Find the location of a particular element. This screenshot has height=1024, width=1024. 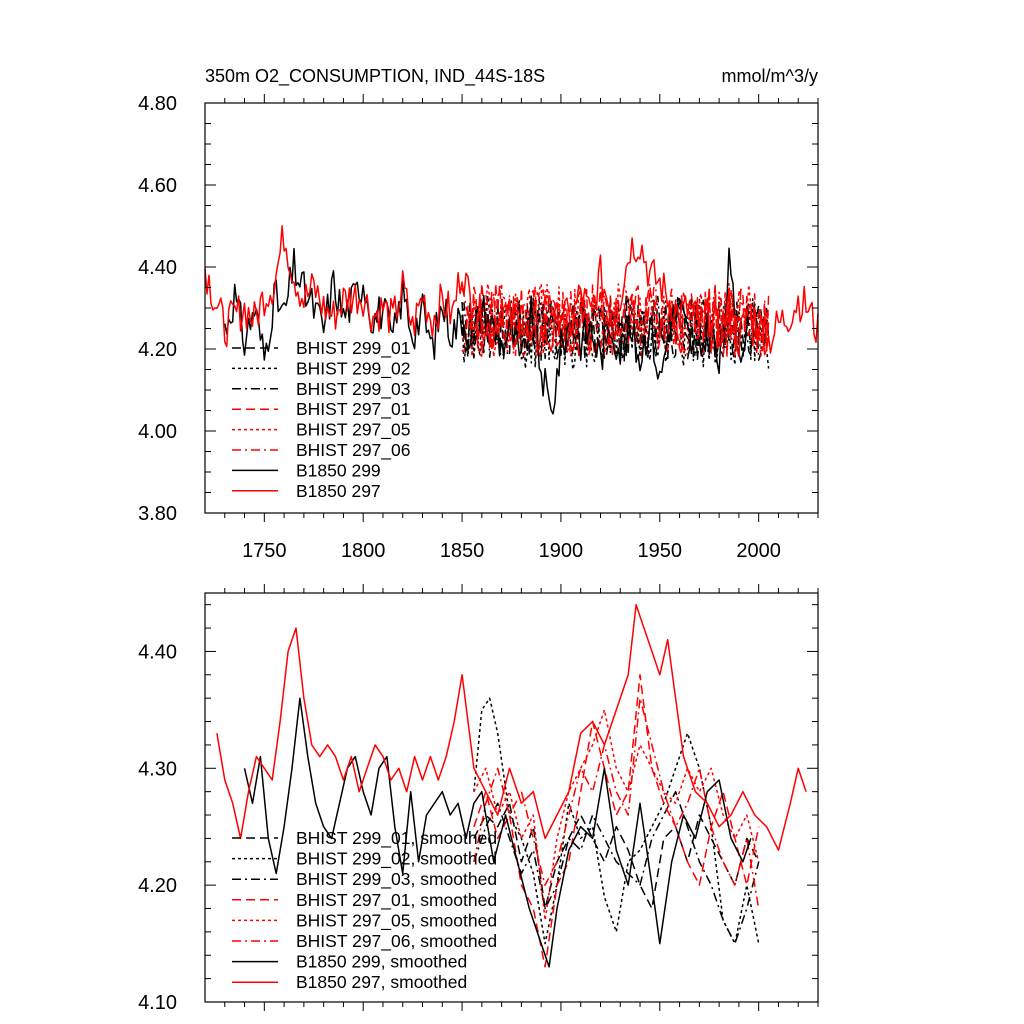

series-line-bhist-299-03-smoothed is located at coordinates (616, 867).